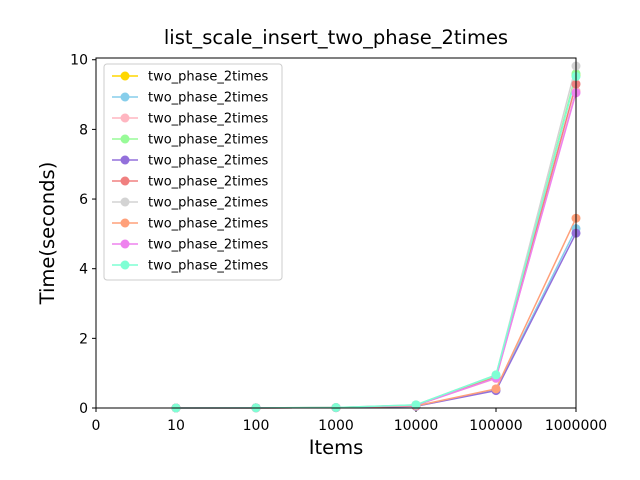  I want to click on y-tick-label: 8, so click(83, 130).